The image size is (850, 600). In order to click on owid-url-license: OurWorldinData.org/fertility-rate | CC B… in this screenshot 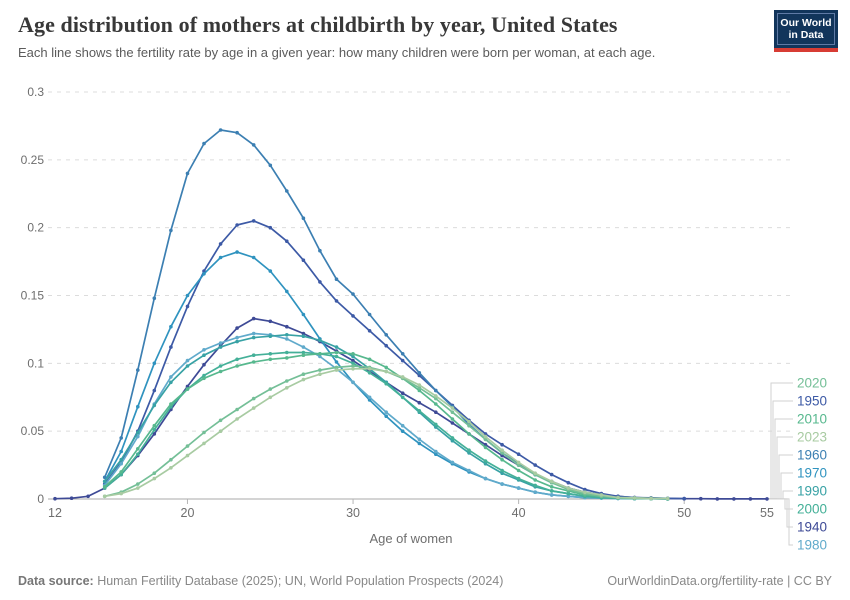, I will do `click(719, 581)`.